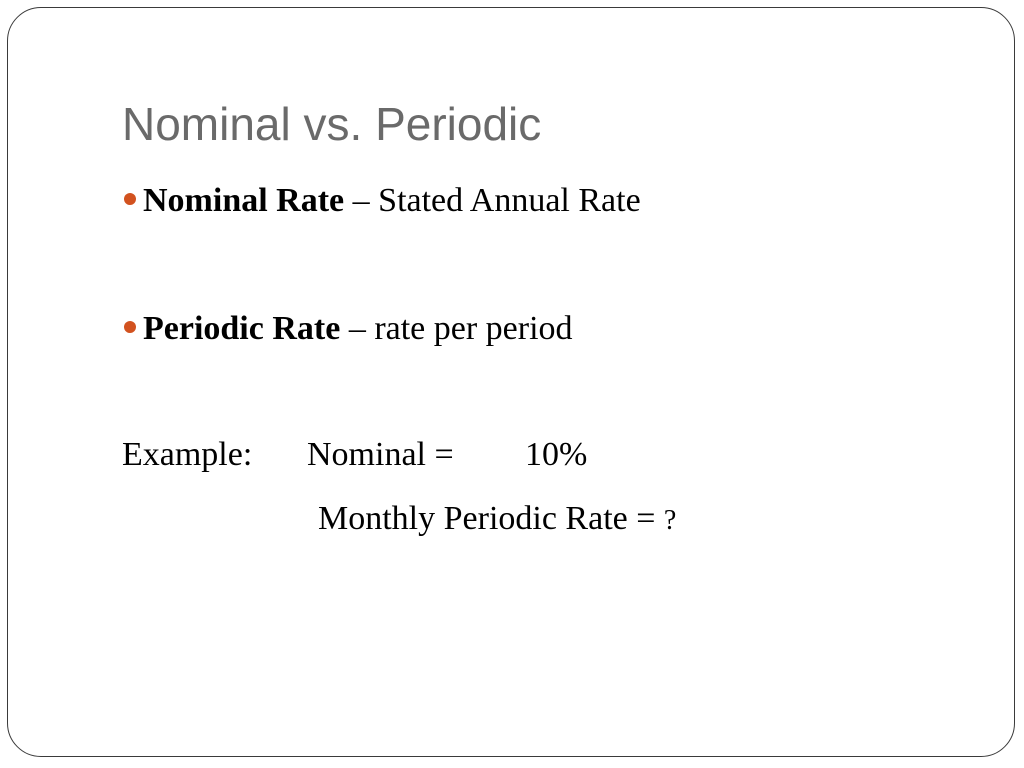 The width and height of the screenshot is (1024, 768). What do you see at coordinates (332, 124) in the screenshot?
I see `slide-title: Nominal vs. Periodic` at bounding box center [332, 124].